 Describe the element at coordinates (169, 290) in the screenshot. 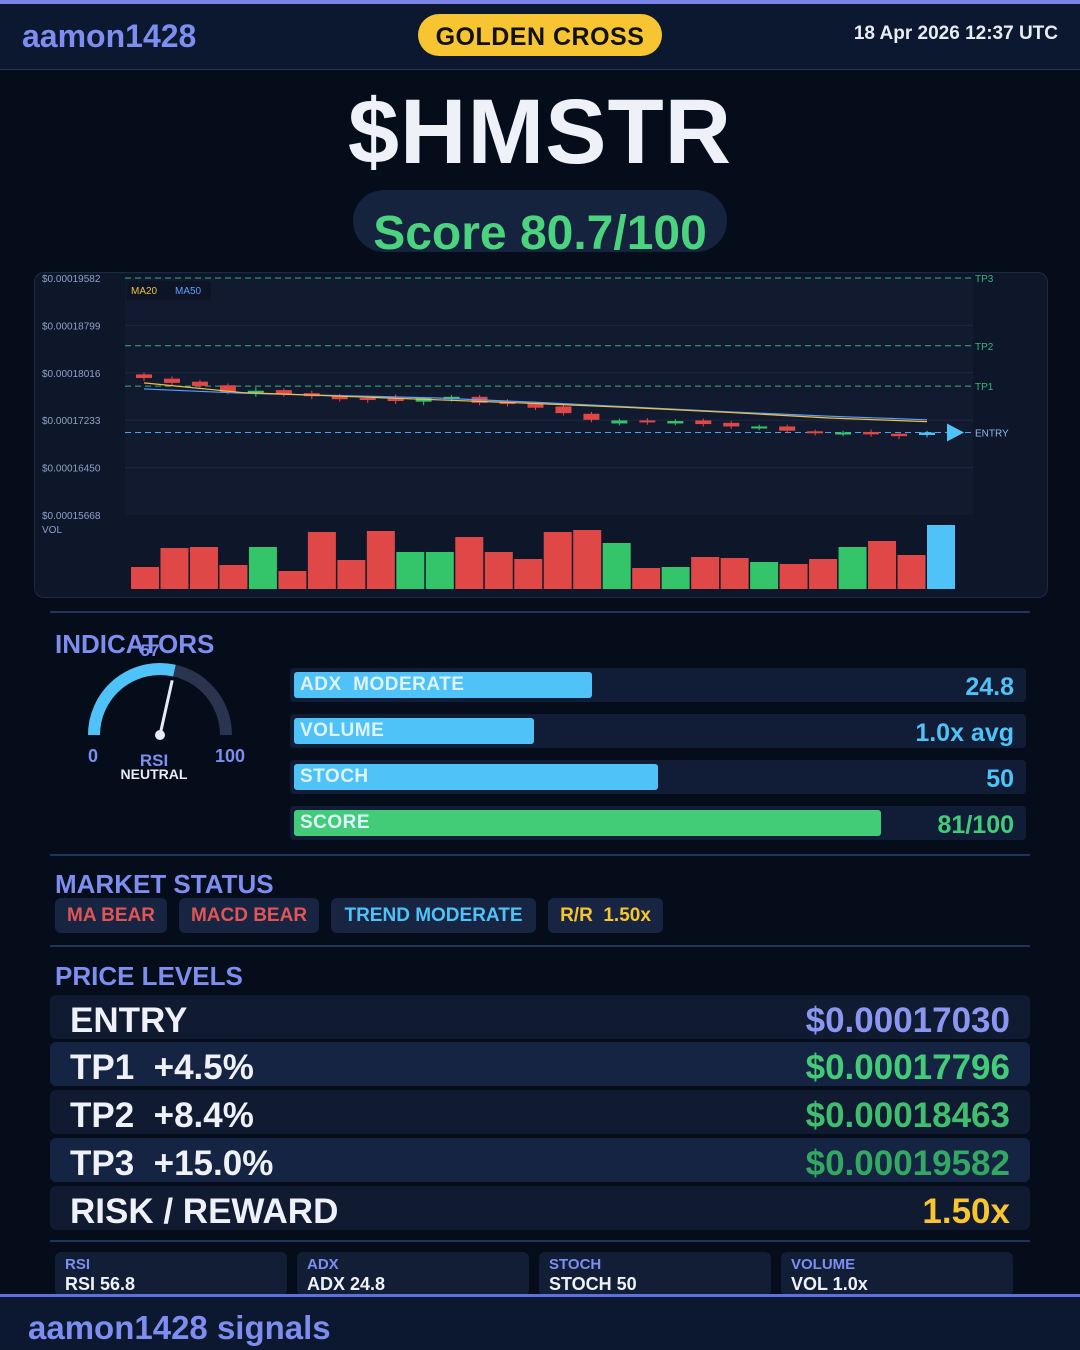

I see `legend-box` at that location.